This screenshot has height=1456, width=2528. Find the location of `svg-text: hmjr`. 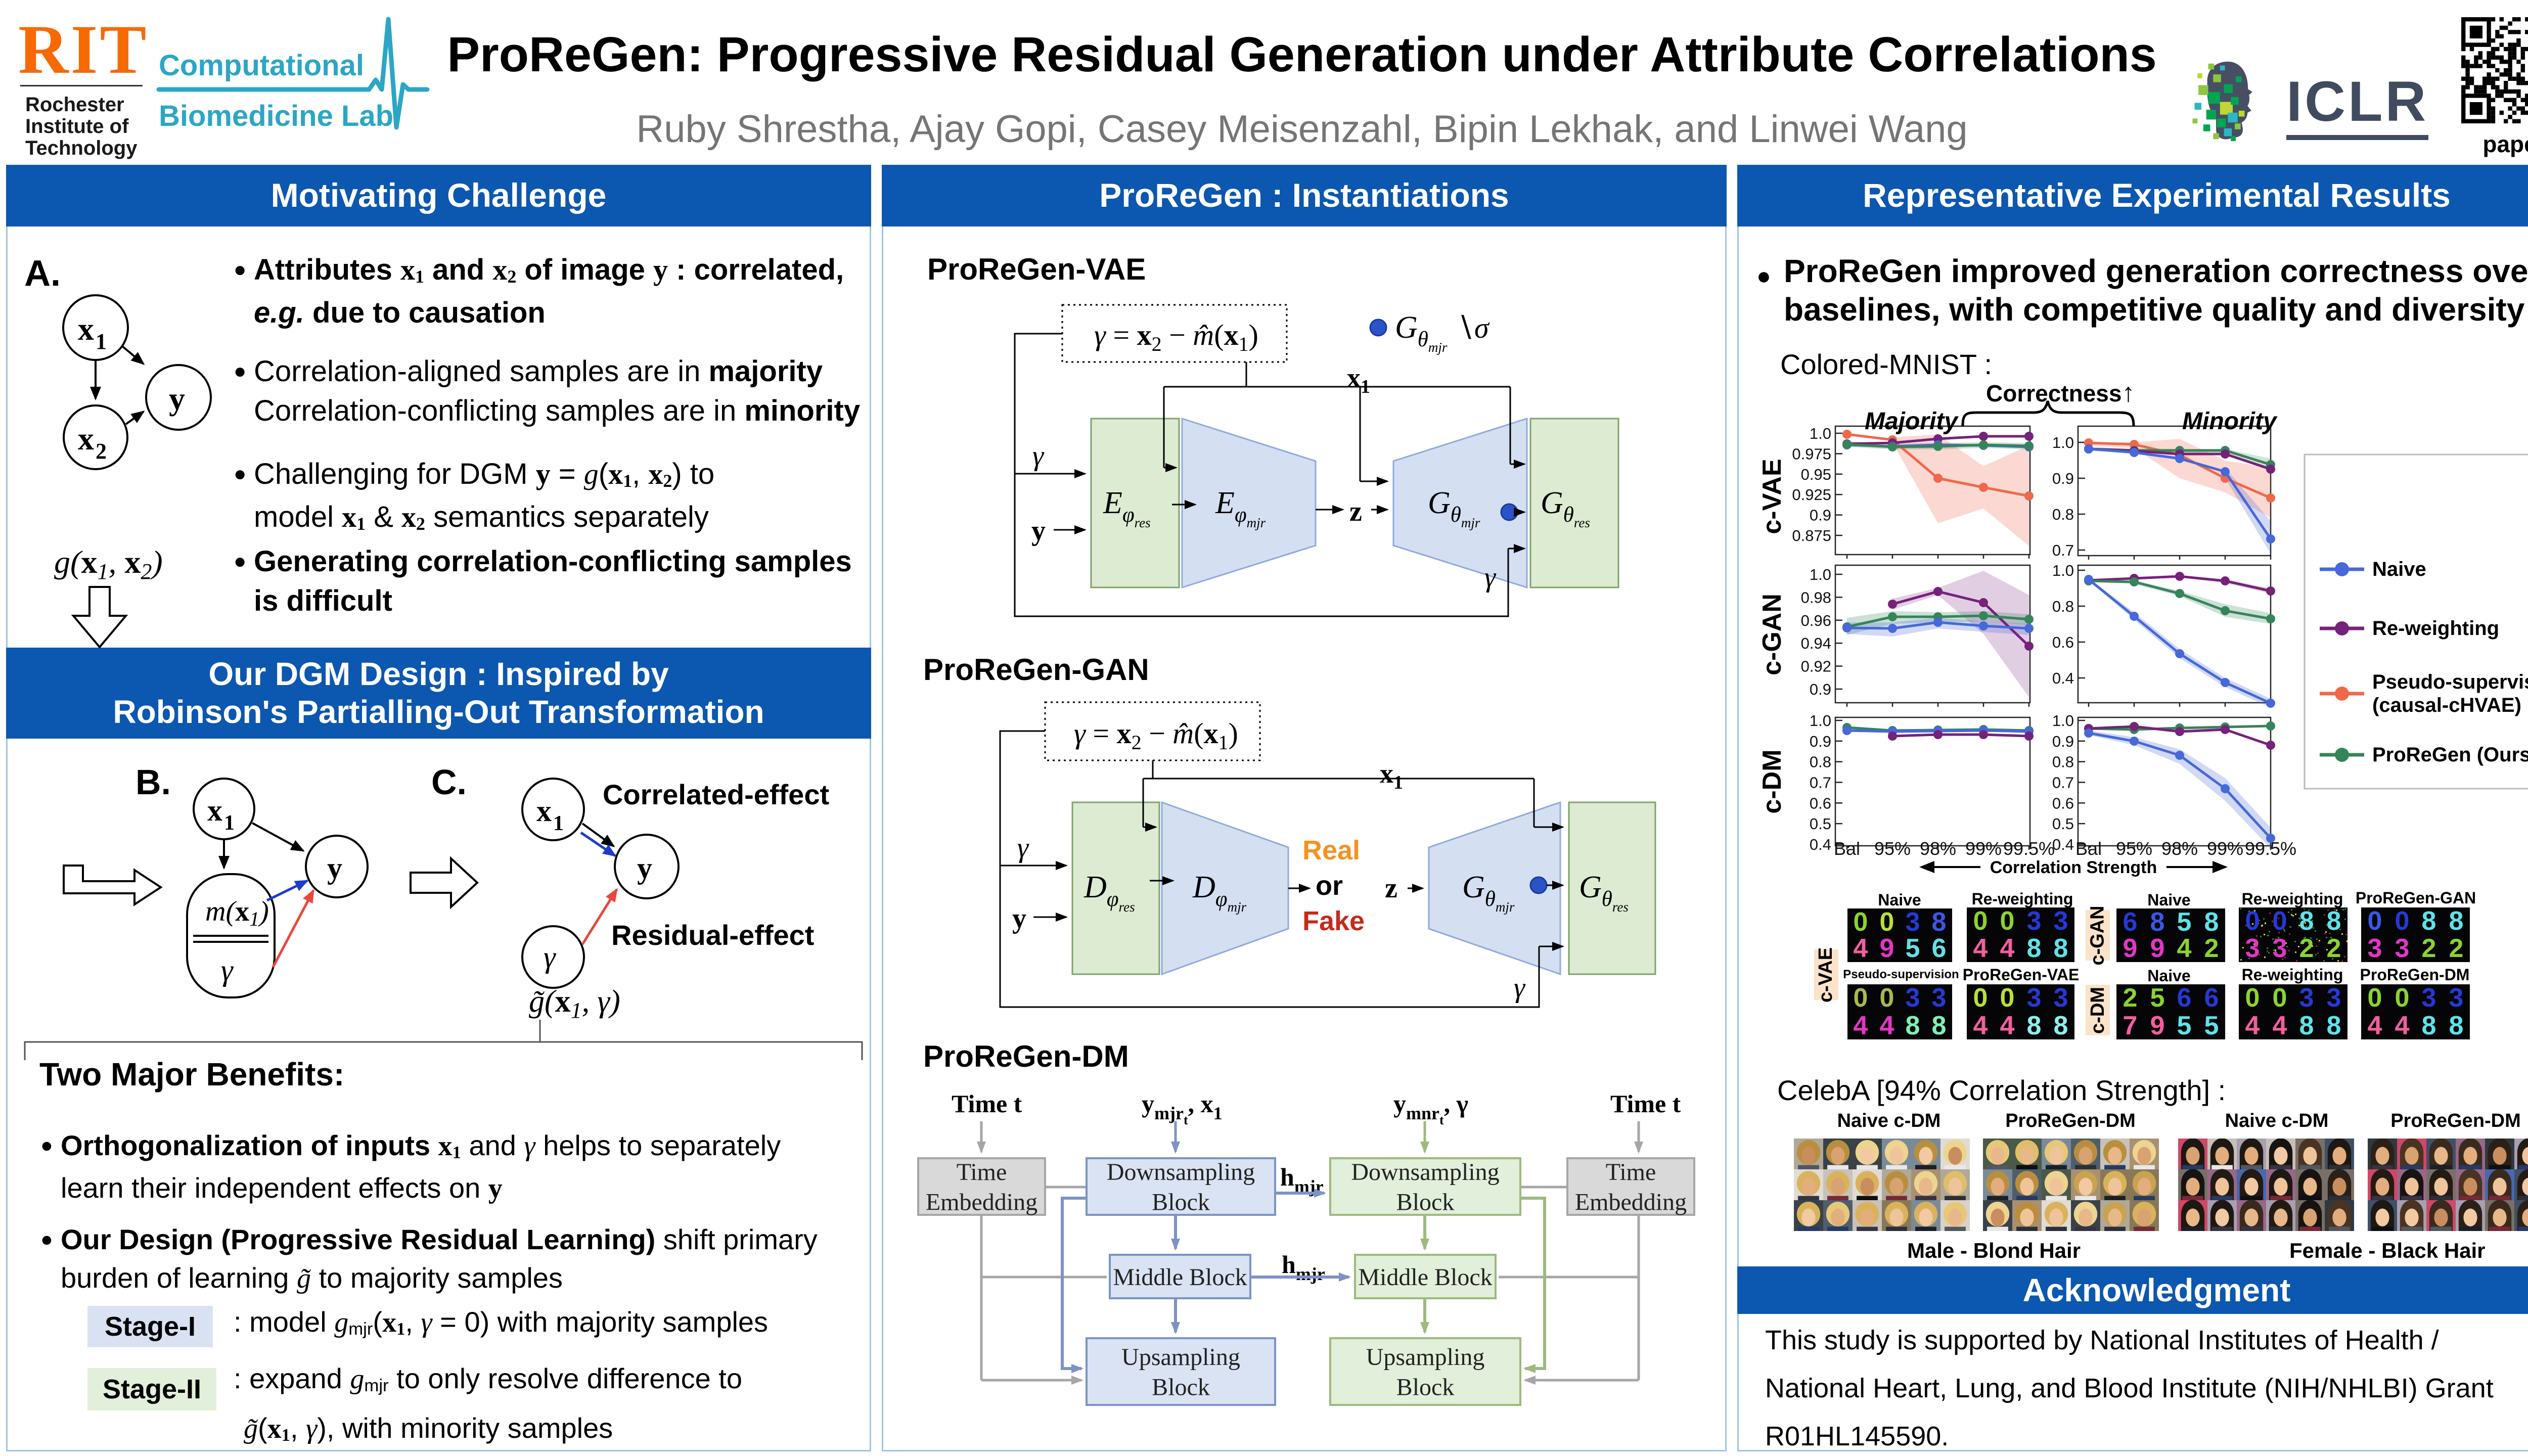

svg-text: hmjr is located at coordinates (1302, 1180).